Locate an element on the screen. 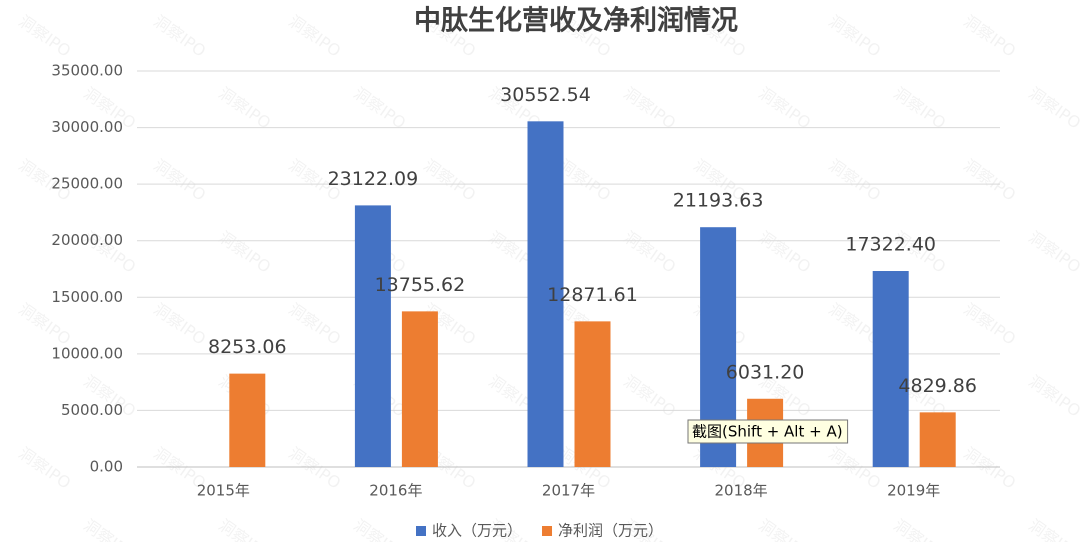 Image resolution: width=1080 pixels, height=542 pixels. data-label: 17322.40 is located at coordinates (890, 245).